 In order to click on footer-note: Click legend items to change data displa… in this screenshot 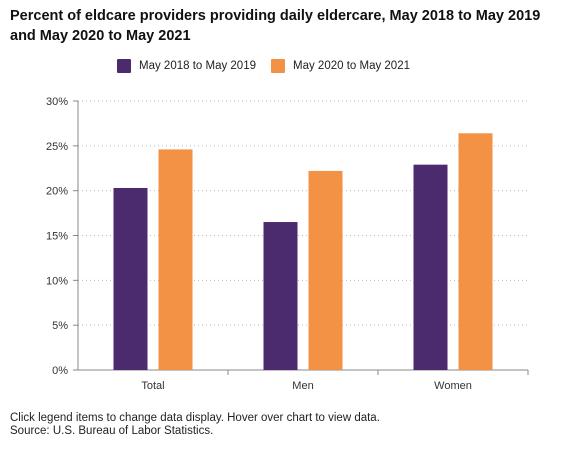, I will do `click(195, 418)`.